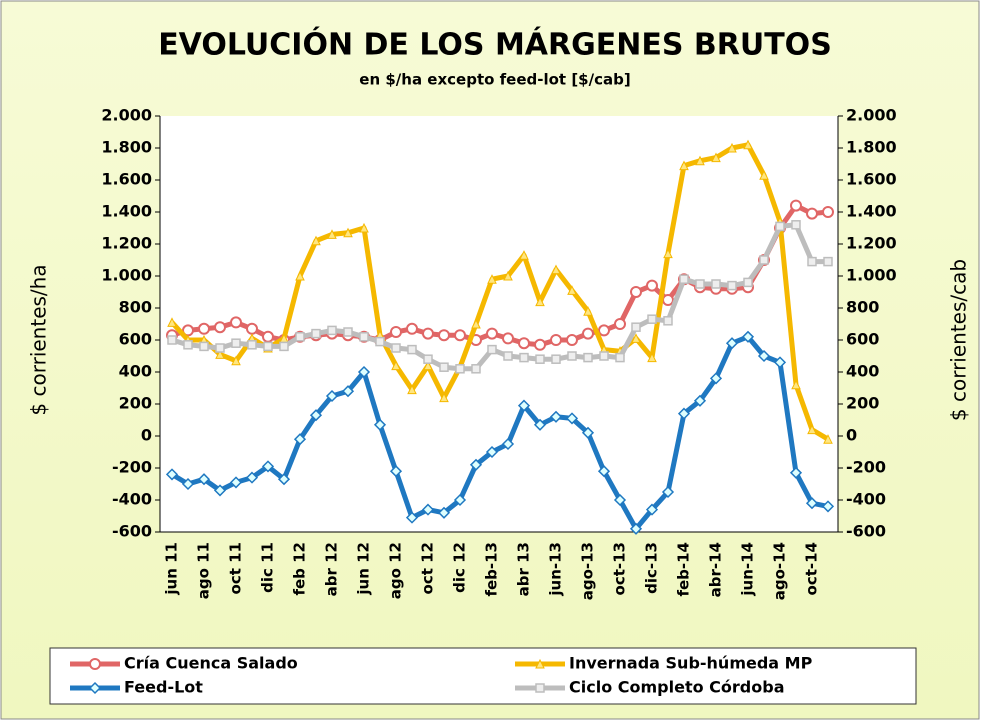  I want to click on y2-tick-label: 2.000, so click(871, 115).